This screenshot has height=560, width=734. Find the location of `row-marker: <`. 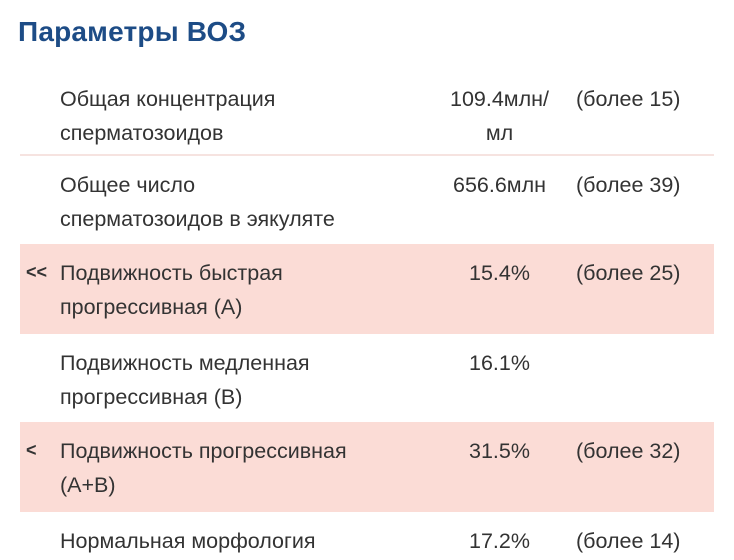

row-marker: < is located at coordinates (31, 450).